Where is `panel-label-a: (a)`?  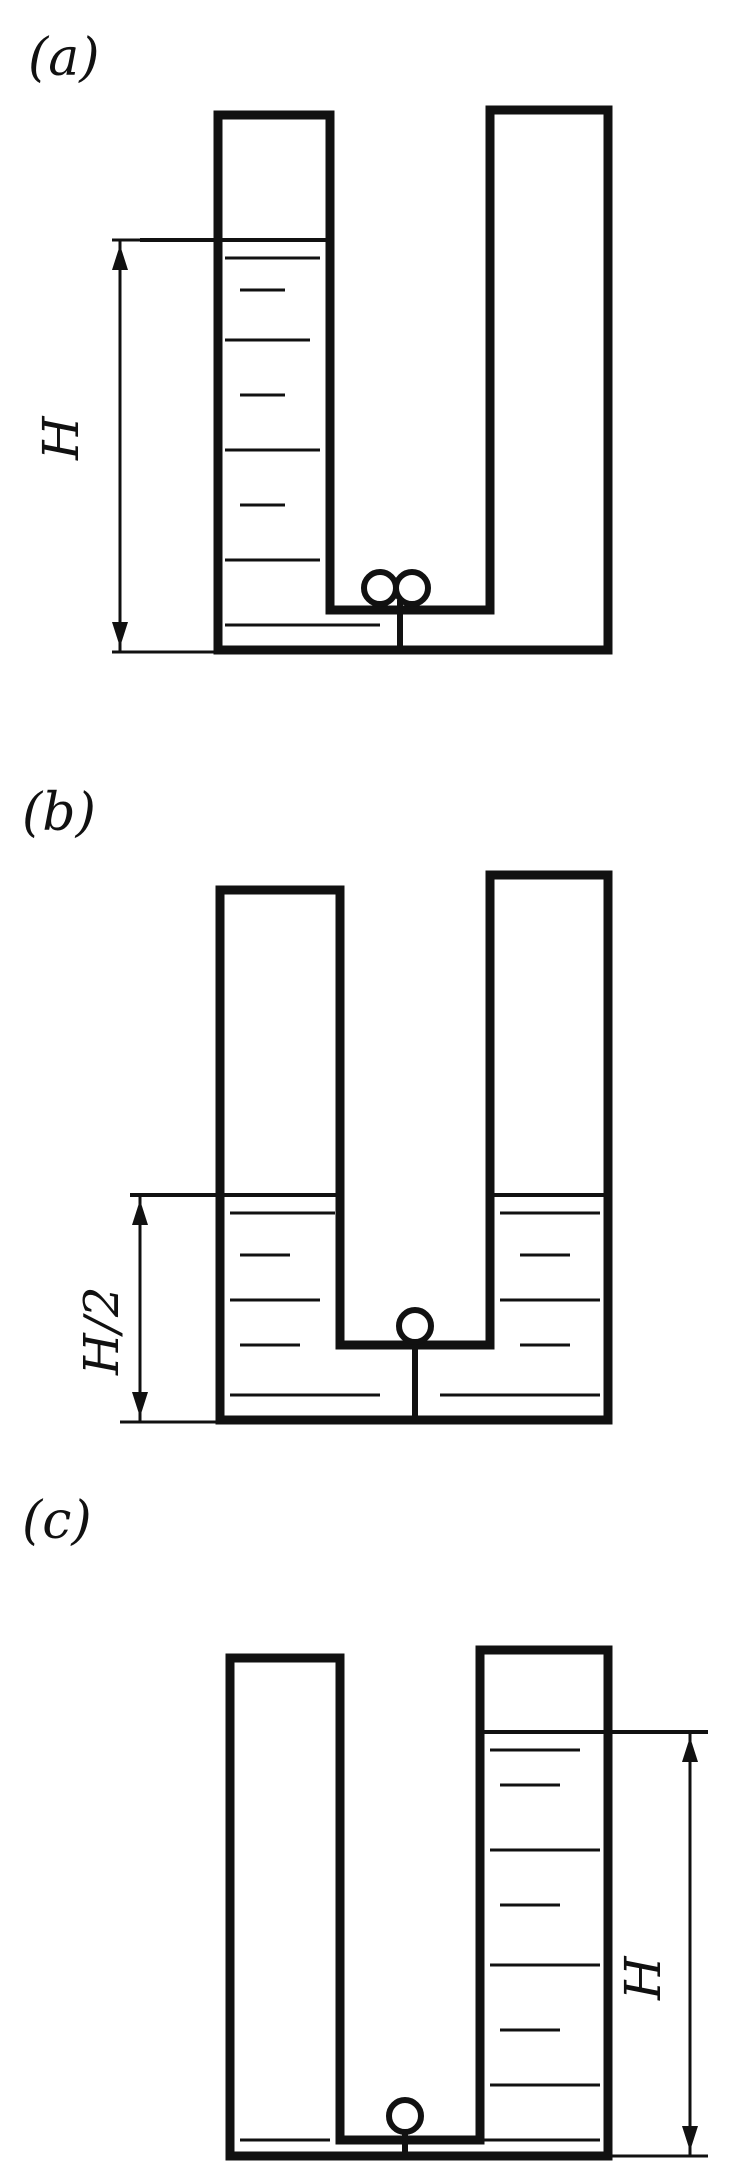
panel-label-a: (a) is located at coordinates (64, 58).